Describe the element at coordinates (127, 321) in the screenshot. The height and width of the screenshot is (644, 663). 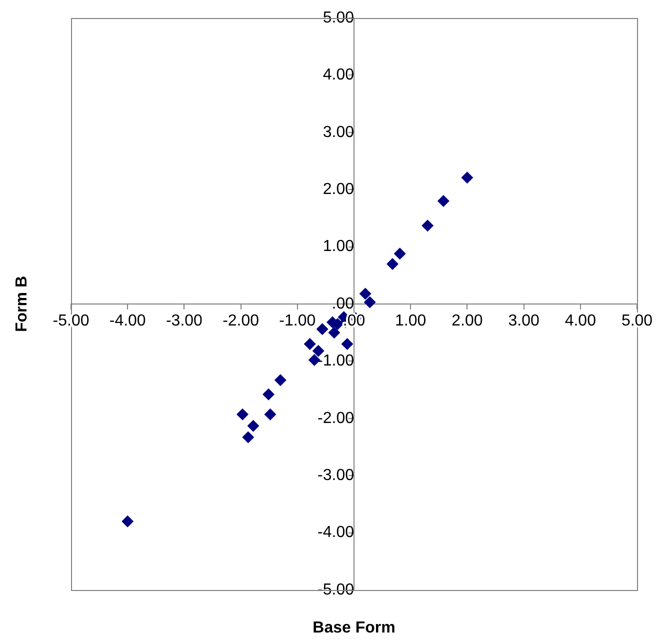
I see `x-tick-label: -4.00` at that location.